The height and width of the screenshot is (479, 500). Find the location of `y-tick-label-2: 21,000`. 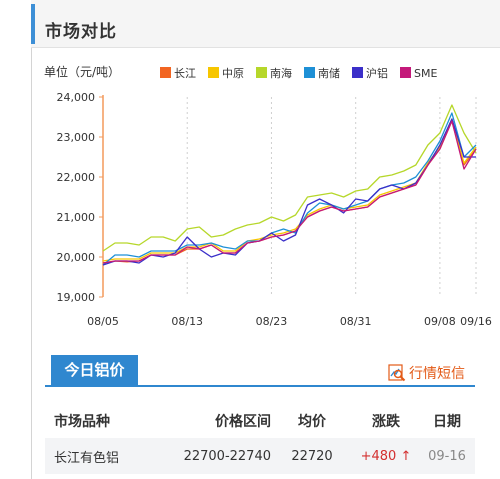

y-tick-label-2: 21,000 is located at coordinates (76, 217).